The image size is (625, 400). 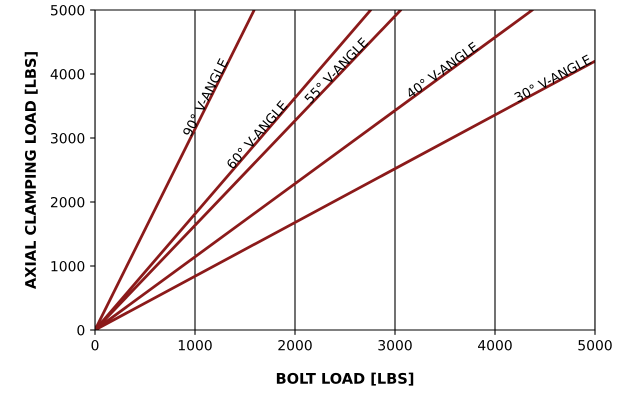 I want to click on x-tick-label: 5000, so click(x=595, y=345).